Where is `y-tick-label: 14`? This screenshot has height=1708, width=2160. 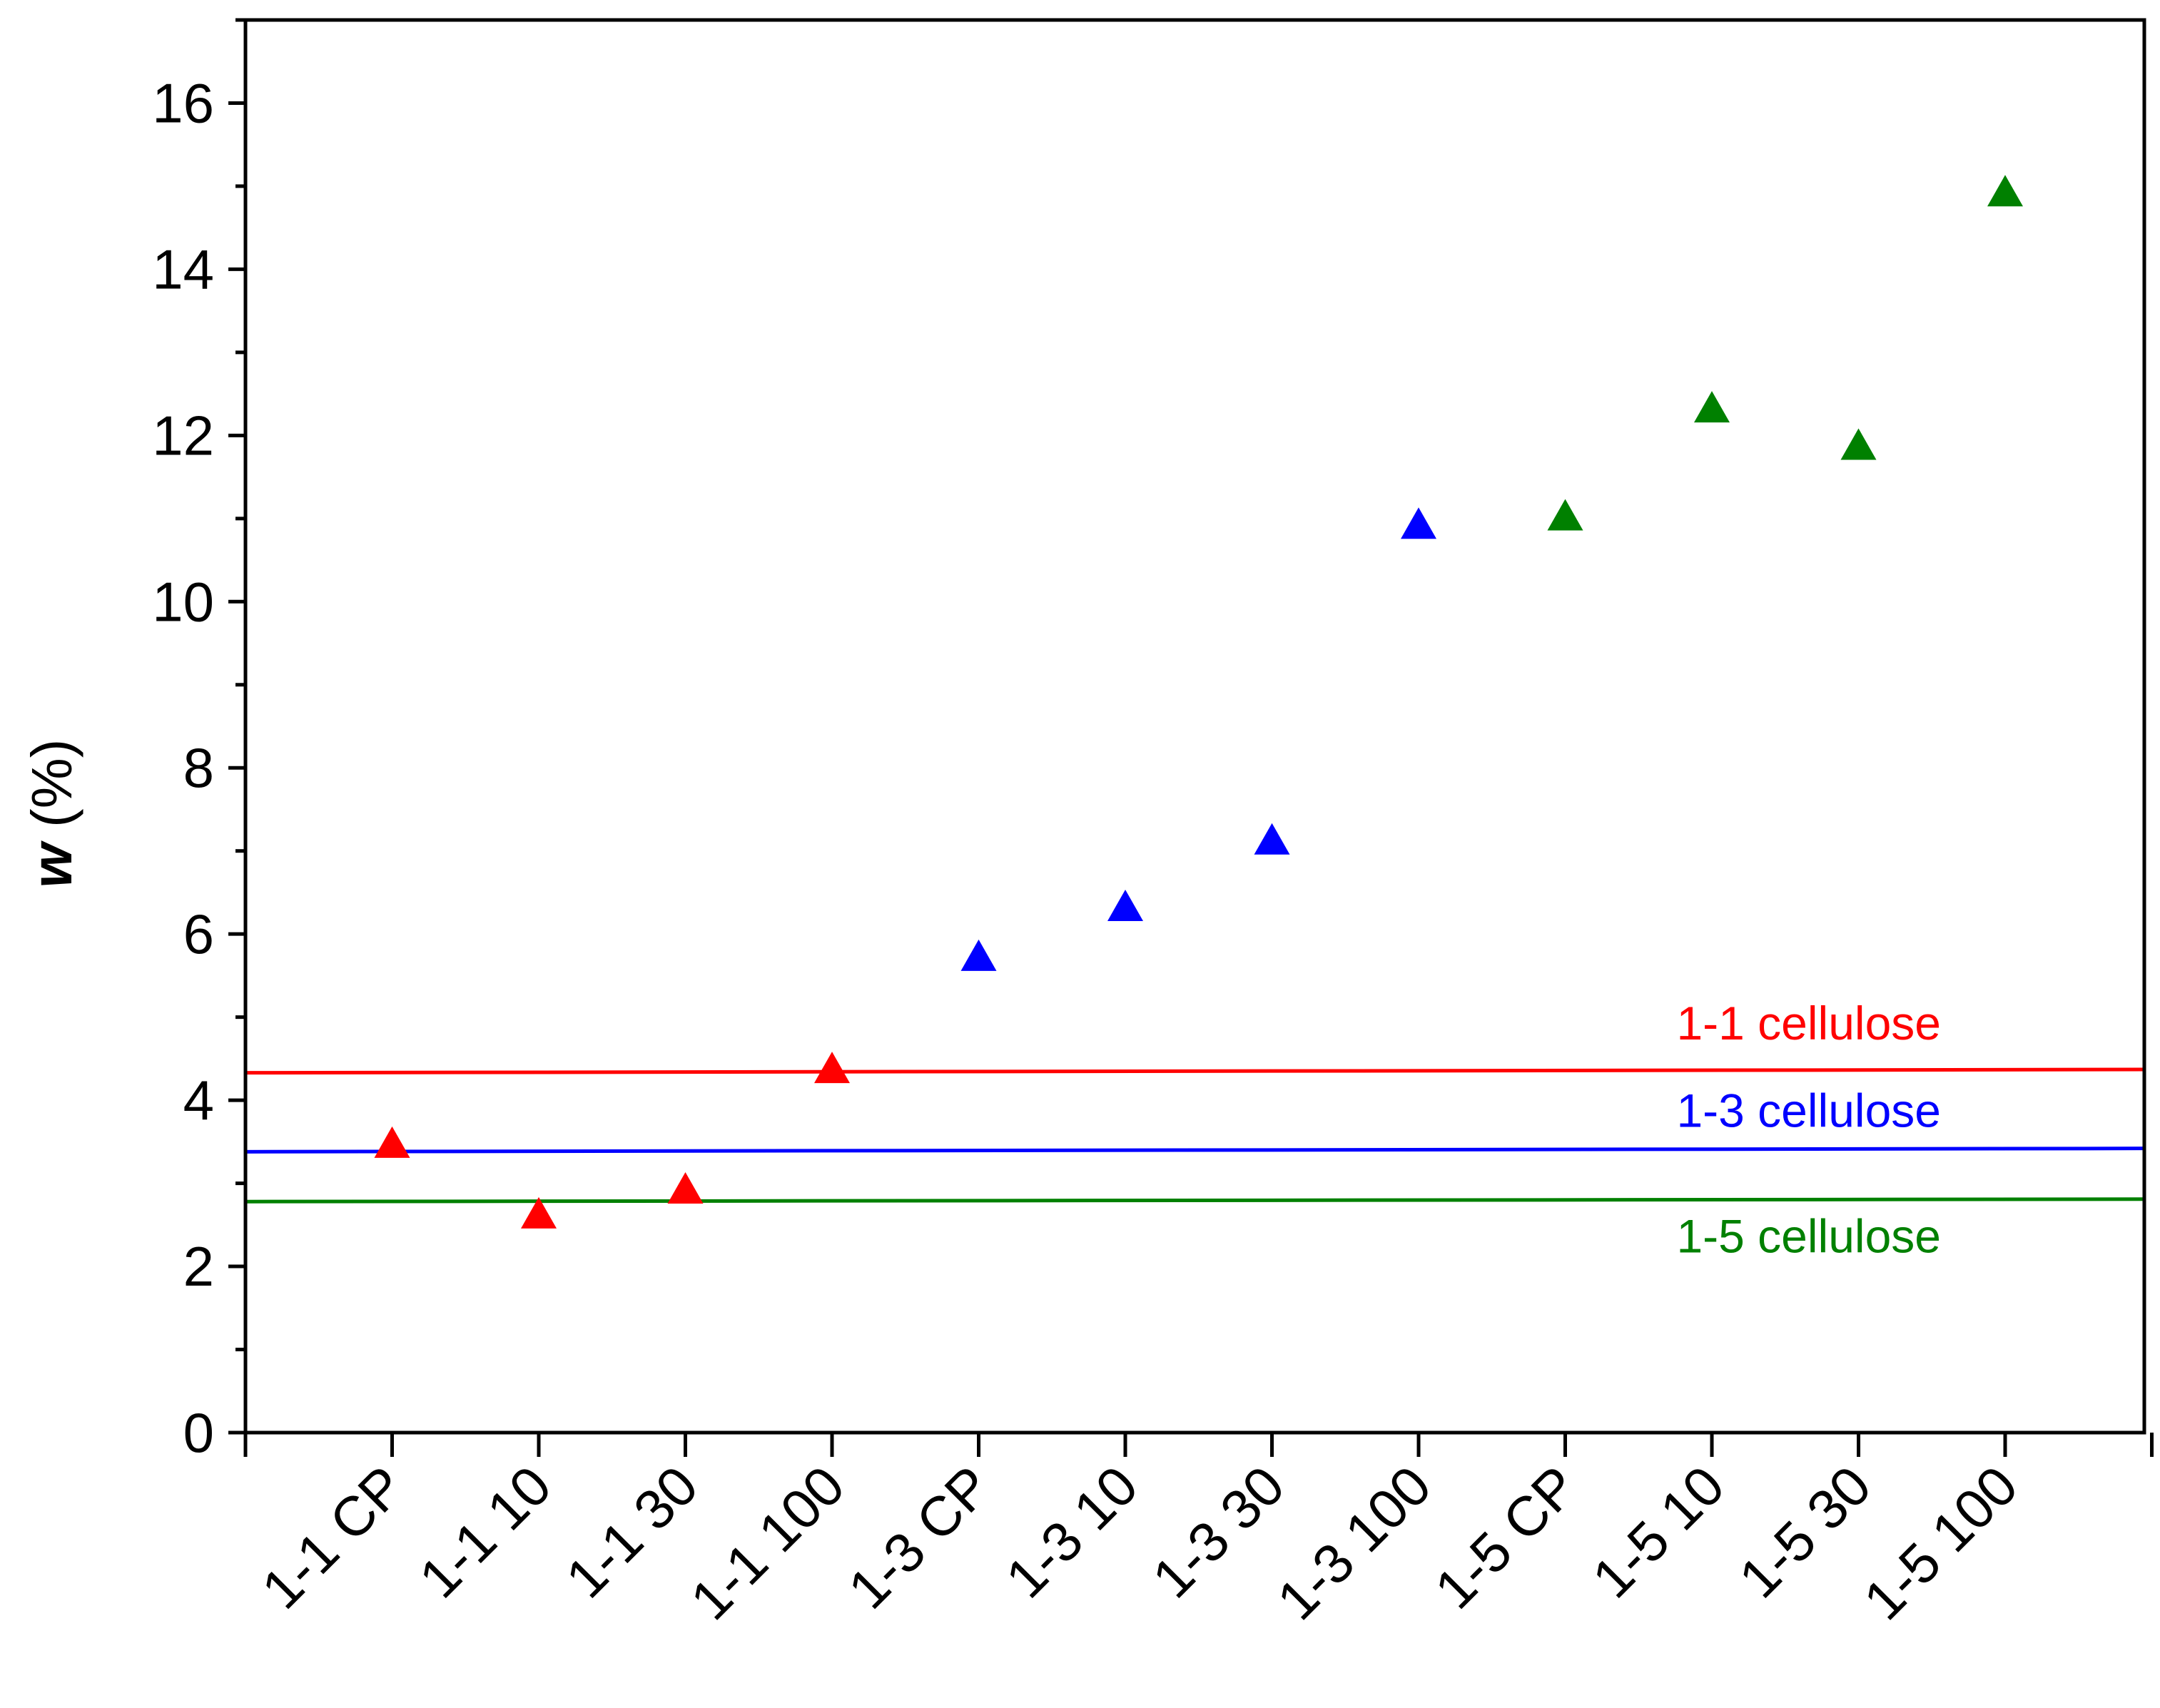 y-tick-label: 14 is located at coordinates (183, 269).